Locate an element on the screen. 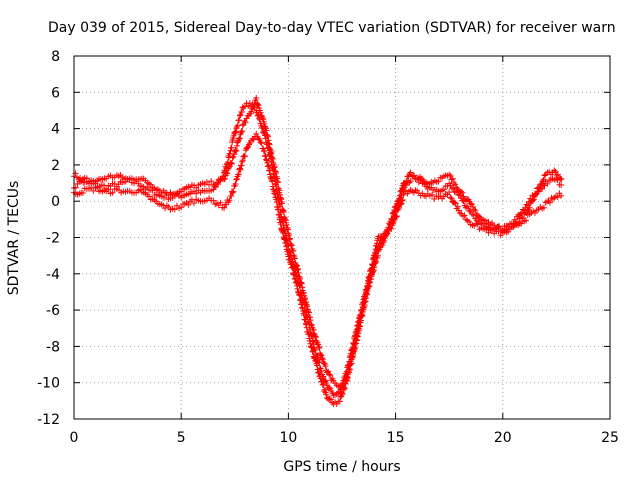  y-axis-label: SDTVAR / TECUs is located at coordinates (14, 238).